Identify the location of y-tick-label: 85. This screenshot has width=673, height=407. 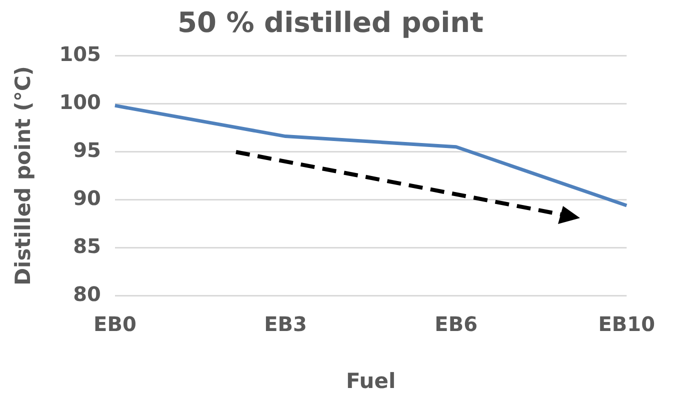
(87, 246).